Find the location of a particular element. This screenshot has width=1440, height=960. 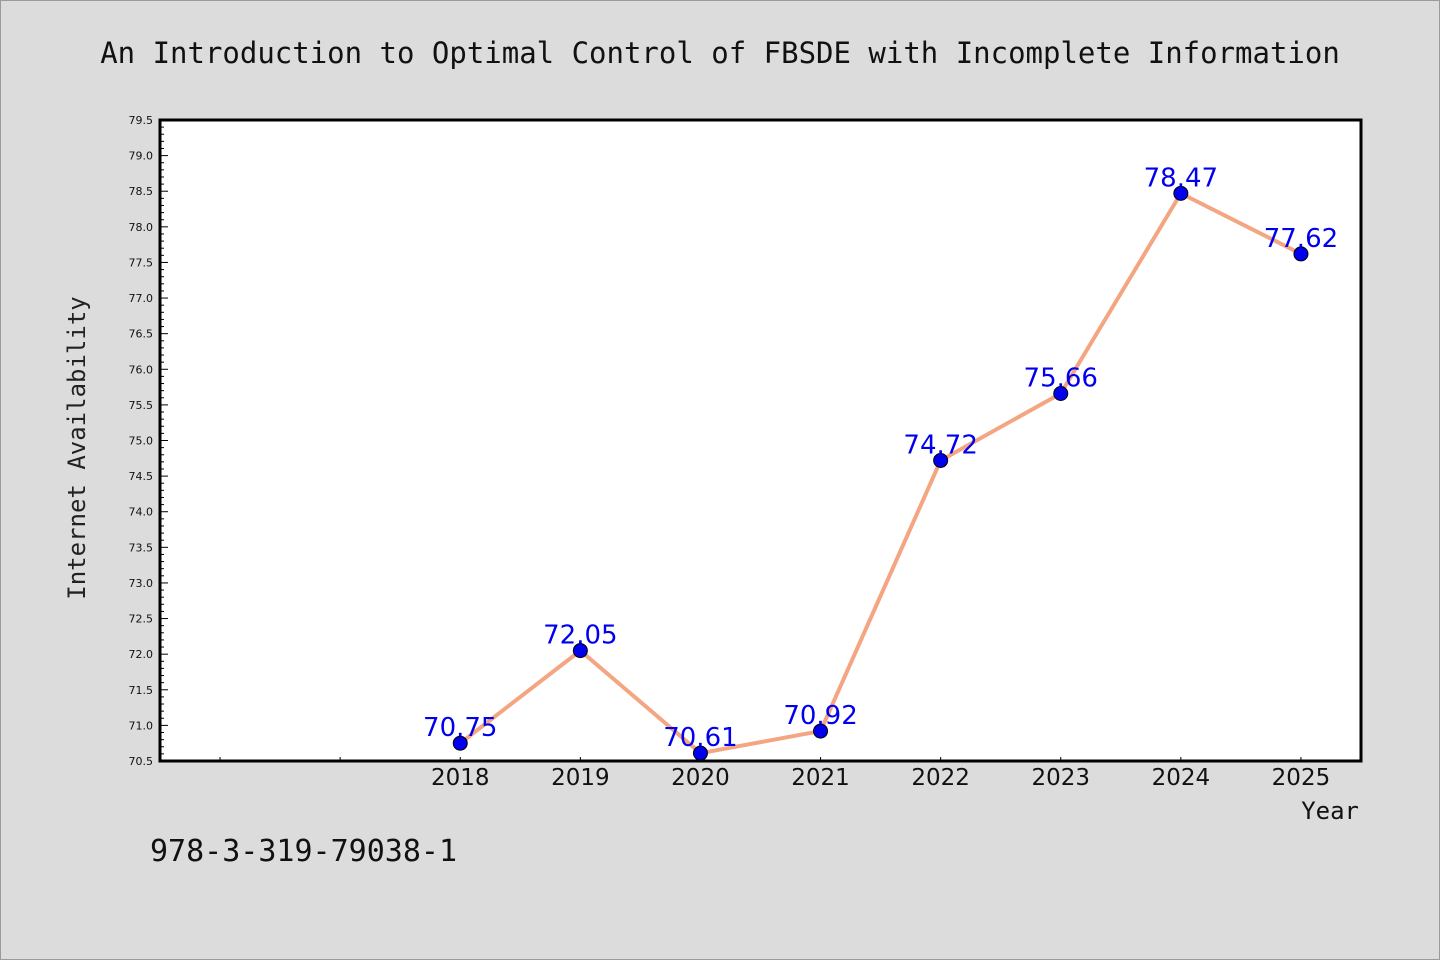

data-point-2023 is located at coordinates (1061, 393).